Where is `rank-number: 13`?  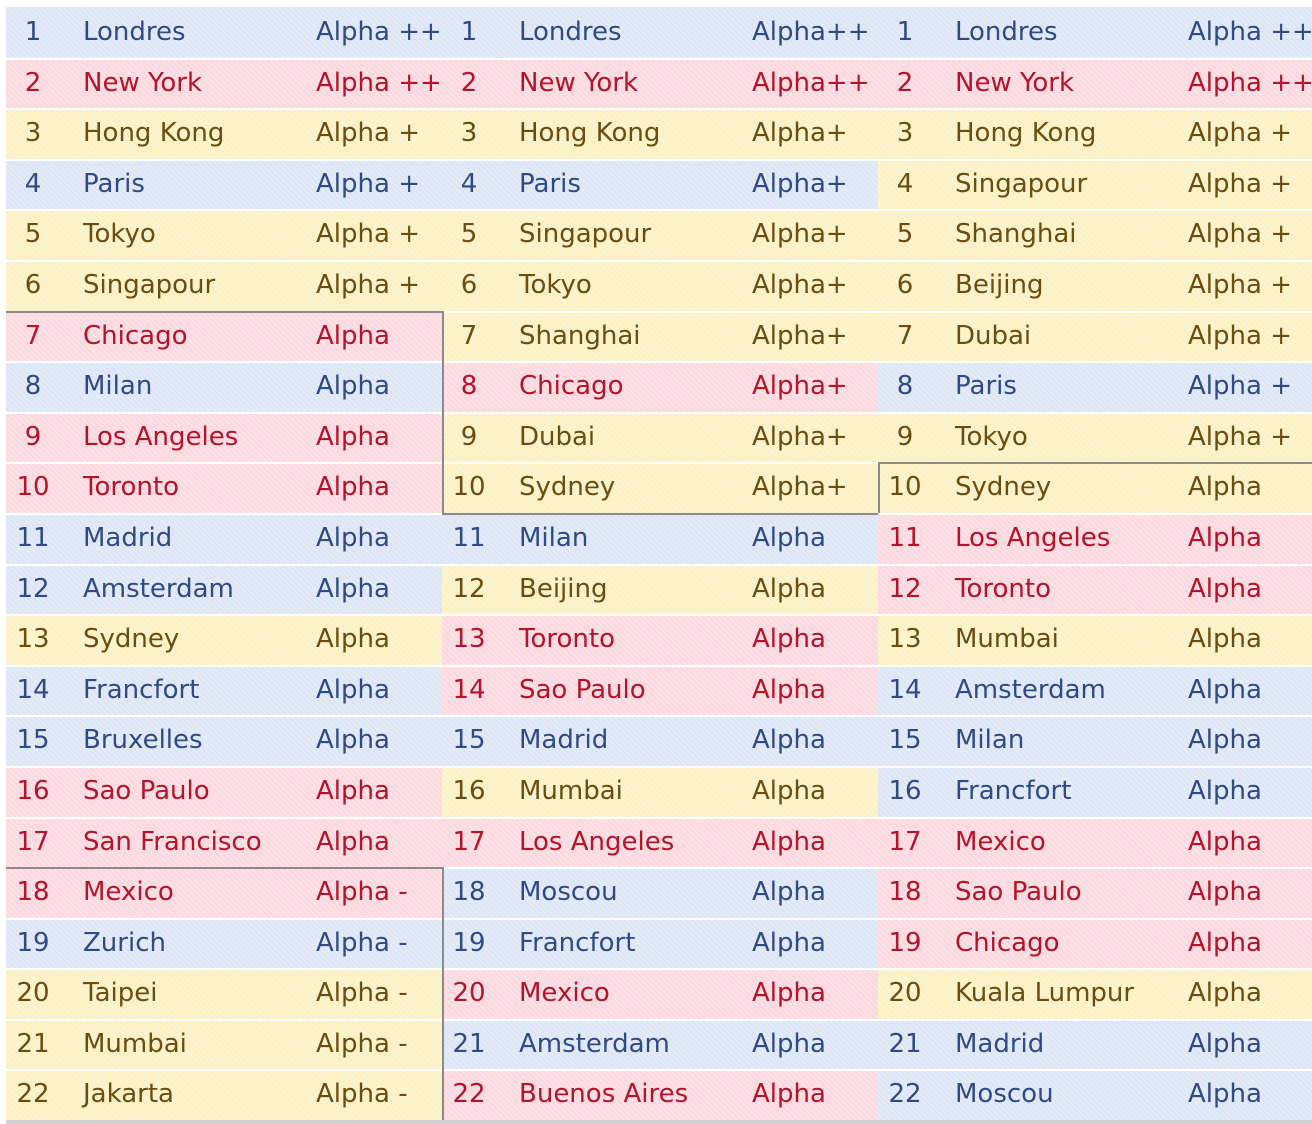
rank-number: 13 is located at coordinates (469, 639).